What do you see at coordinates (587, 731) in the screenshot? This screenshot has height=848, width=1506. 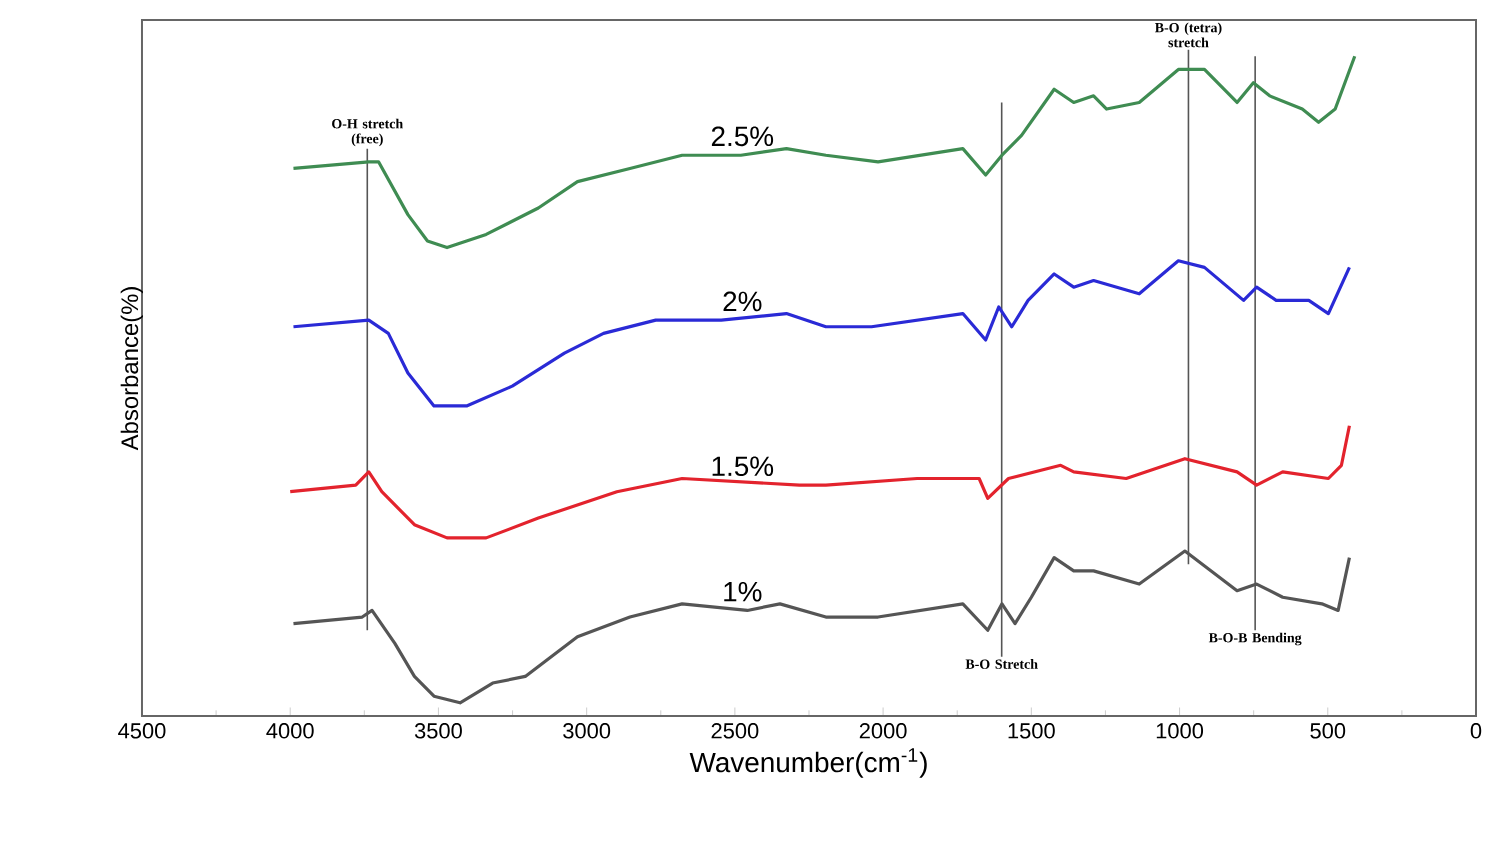 I see `x-tick-label: 3000` at bounding box center [587, 731].